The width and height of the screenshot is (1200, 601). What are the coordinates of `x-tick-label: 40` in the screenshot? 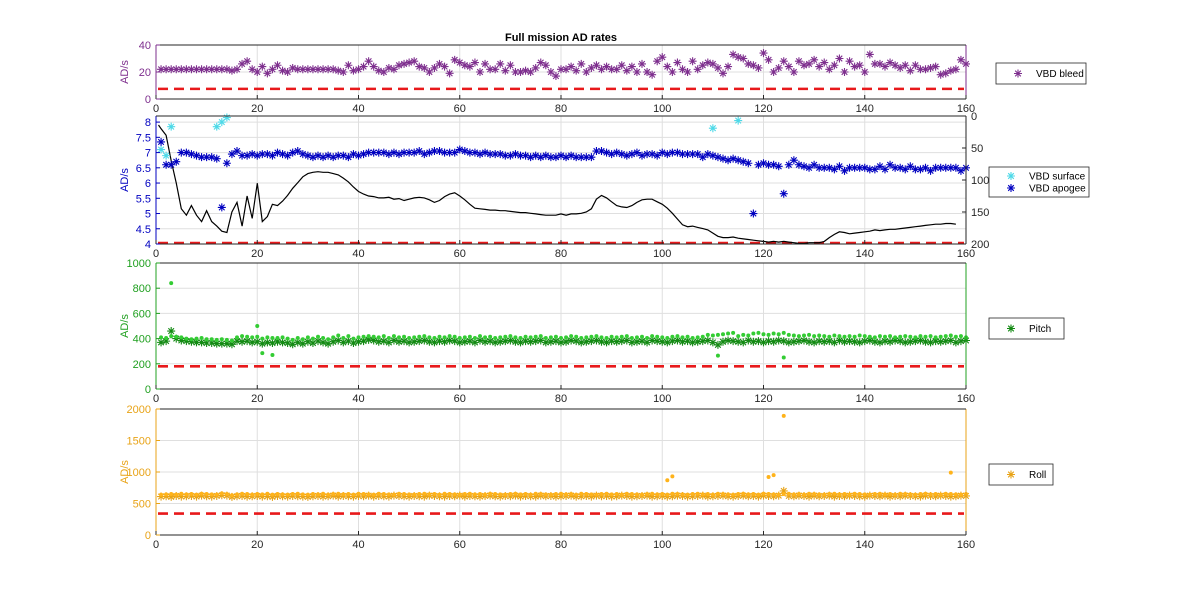 It's located at (358, 399).